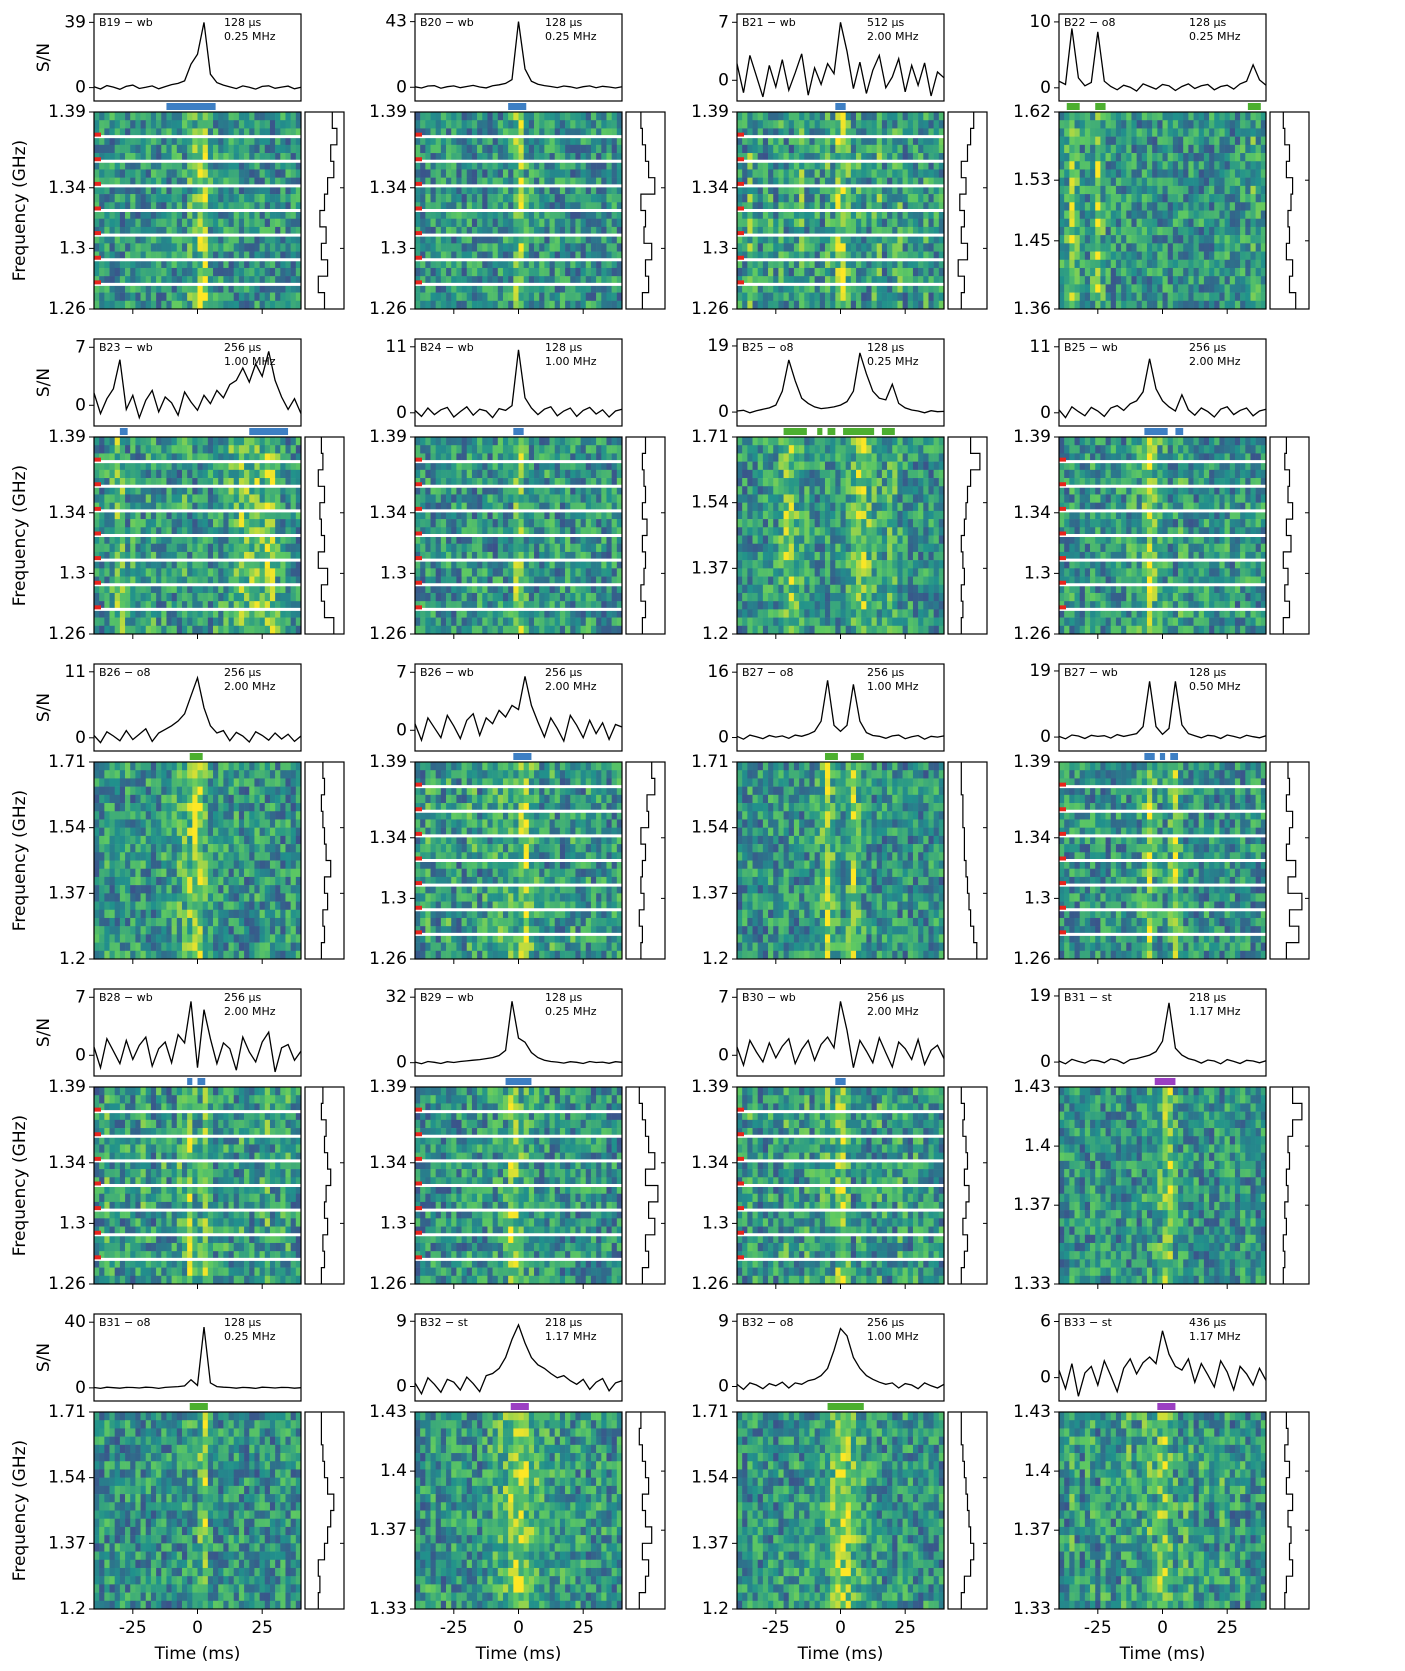  What do you see at coordinates (97, 508) in the screenshot?
I see `flag-mark` at bounding box center [97, 508].